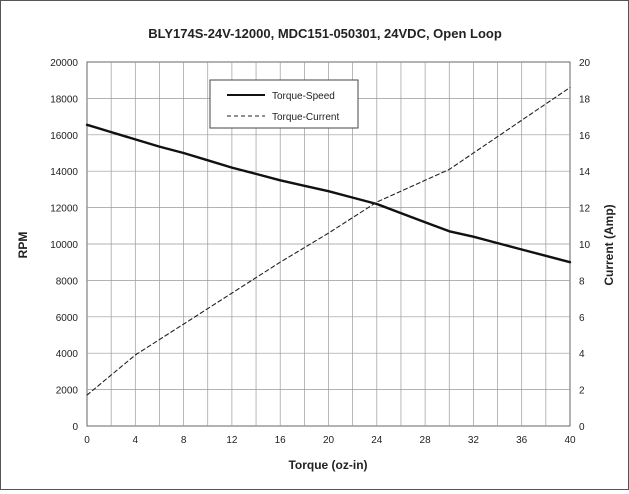 This screenshot has height=494, width=629. What do you see at coordinates (582, 354) in the screenshot?
I see `y2-tick-label: 4` at bounding box center [582, 354].